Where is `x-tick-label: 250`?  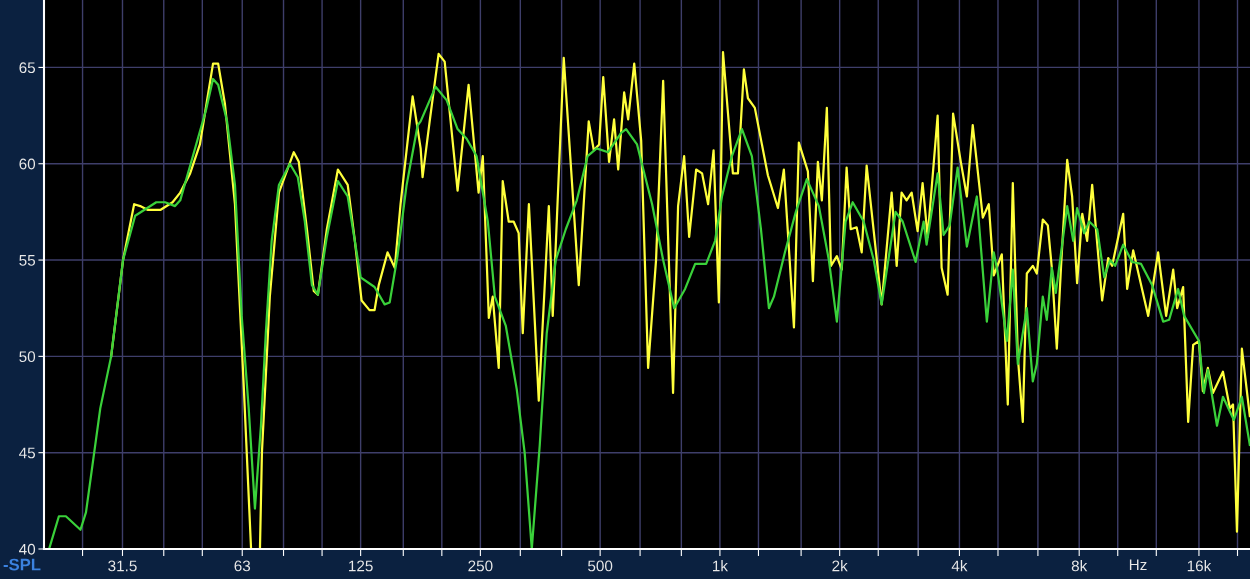 x-tick-label: 250 is located at coordinates (480, 566).